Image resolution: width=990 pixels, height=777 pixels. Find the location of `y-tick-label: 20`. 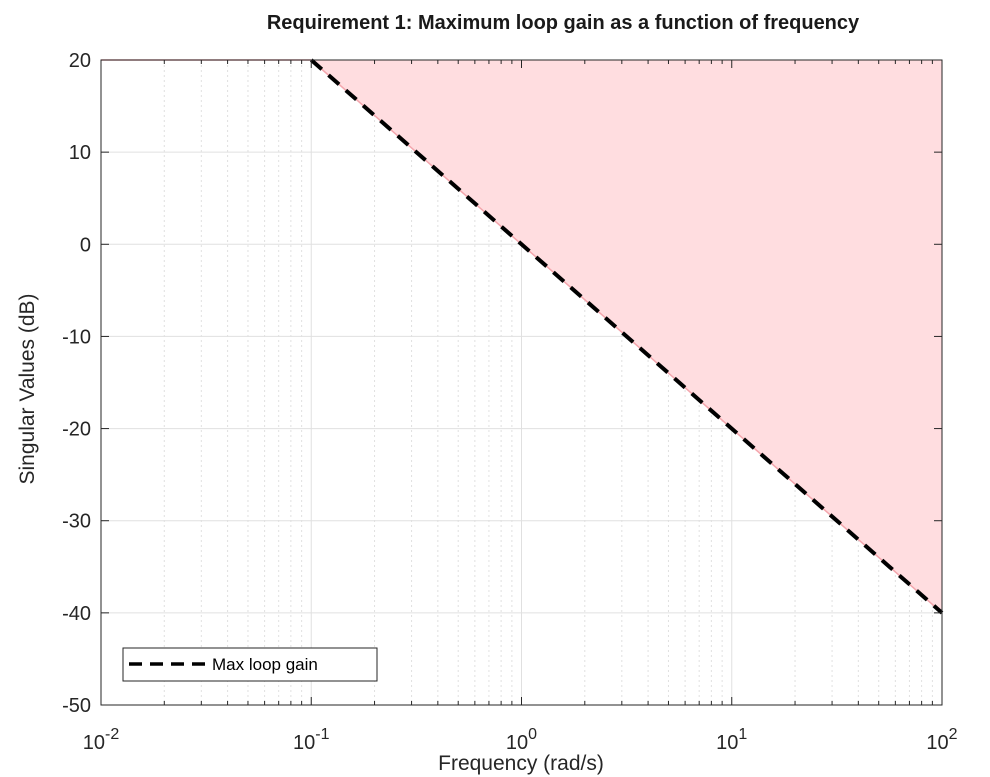

y-tick-label: 20 is located at coordinates (80, 61).